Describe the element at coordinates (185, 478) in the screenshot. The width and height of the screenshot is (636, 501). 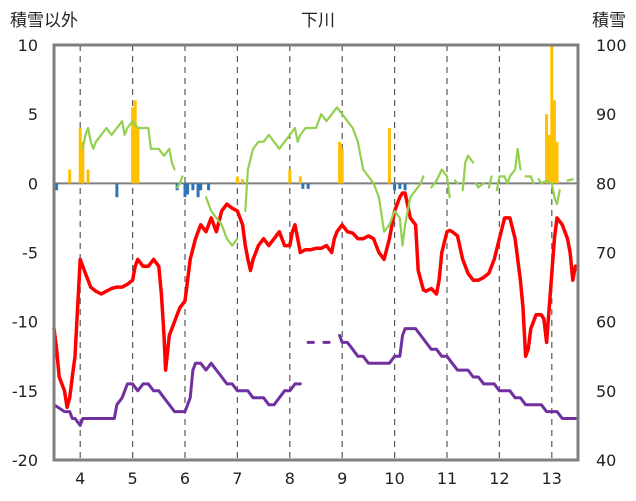
I see `x-tick-2: 6` at that location.